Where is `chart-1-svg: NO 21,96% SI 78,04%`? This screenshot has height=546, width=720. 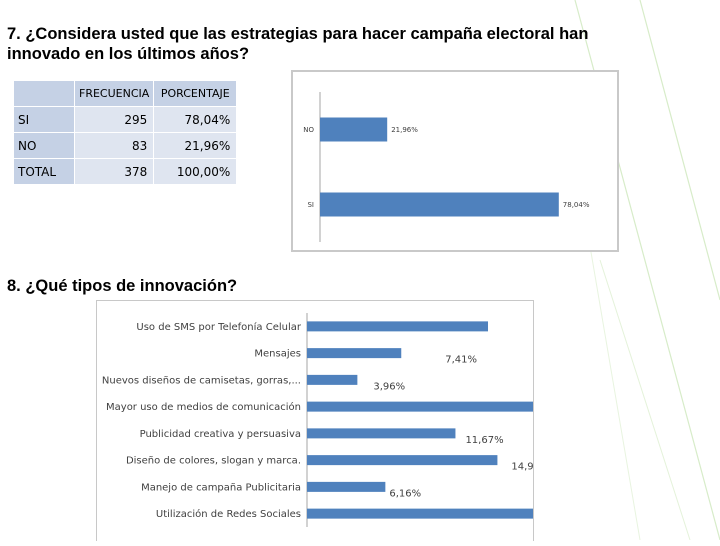
chart-1-svg: NO 21,96% SI 78,04% is located at coordinates (446, 167).